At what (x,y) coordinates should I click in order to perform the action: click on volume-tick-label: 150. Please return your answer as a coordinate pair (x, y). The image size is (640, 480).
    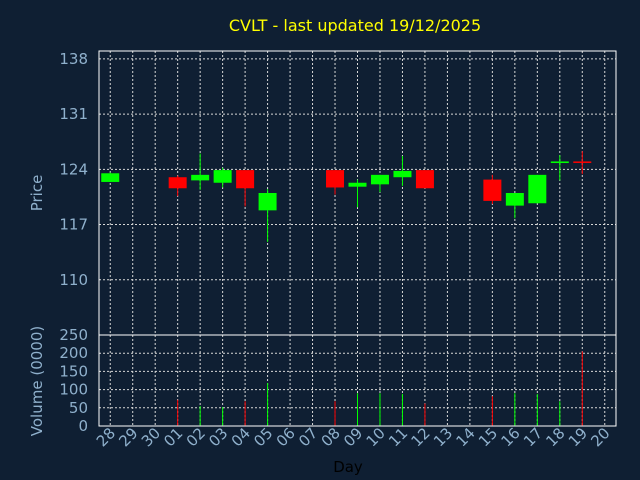
    Looking at the image, I should click on (73, 371).